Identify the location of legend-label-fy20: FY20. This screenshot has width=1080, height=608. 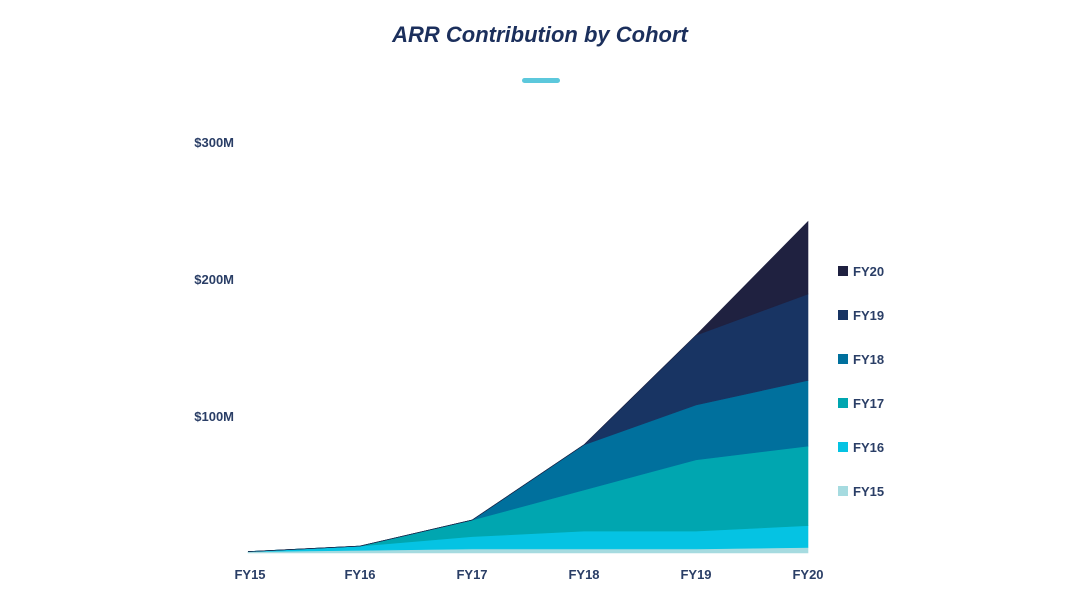
(868, 271).